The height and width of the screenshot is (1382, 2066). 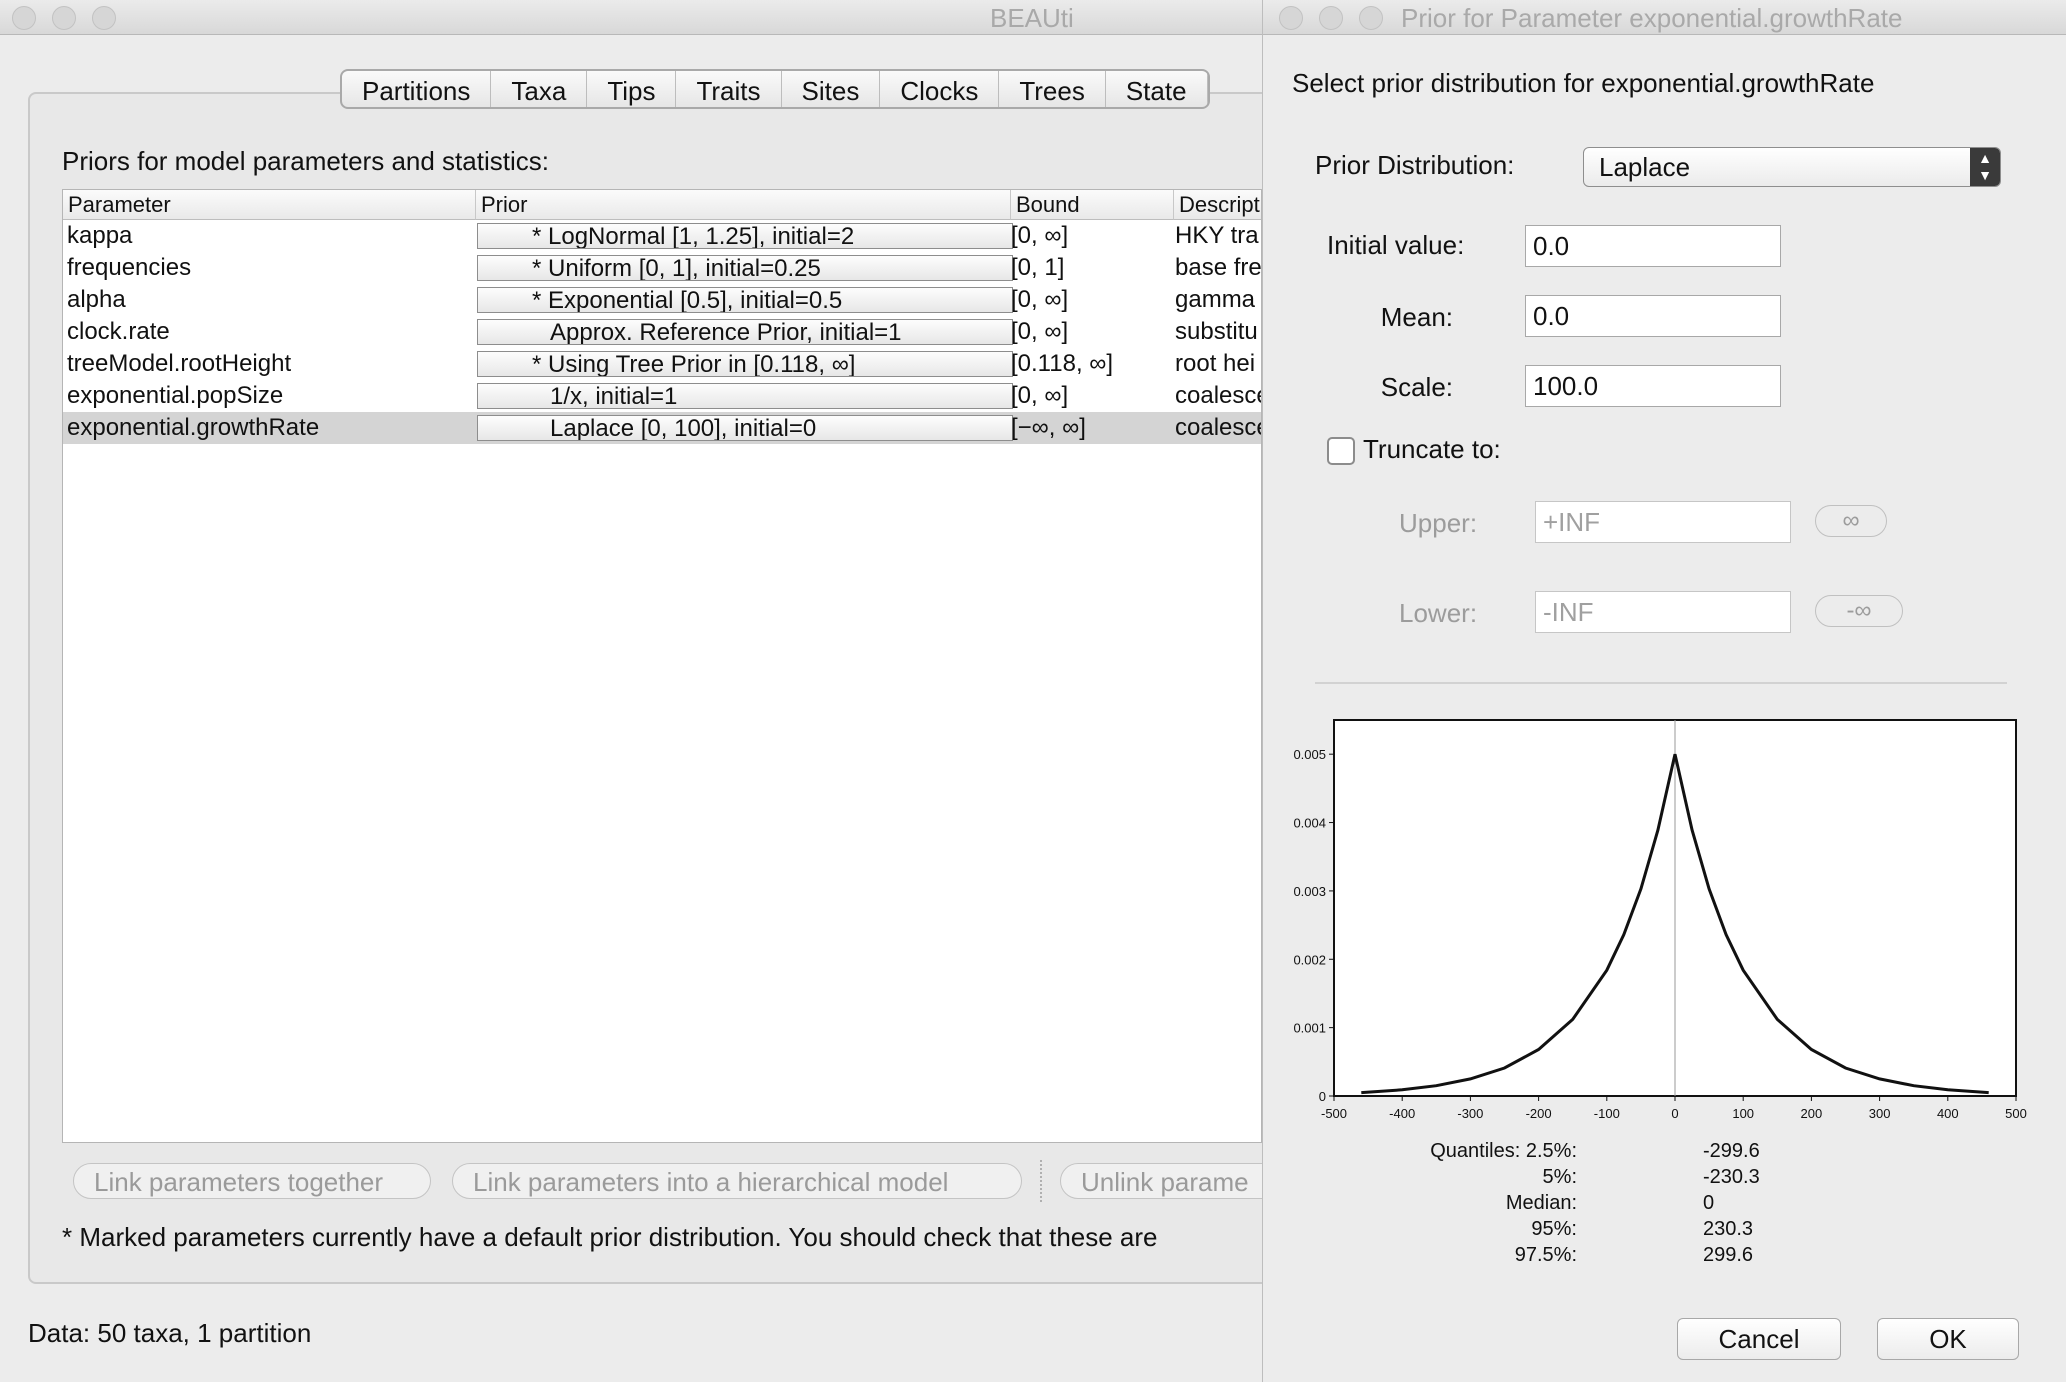 What do you see at coordinates (1041, 1181) in the screenshot?
I see `button-separator` at bounding box center [1041, 1181].